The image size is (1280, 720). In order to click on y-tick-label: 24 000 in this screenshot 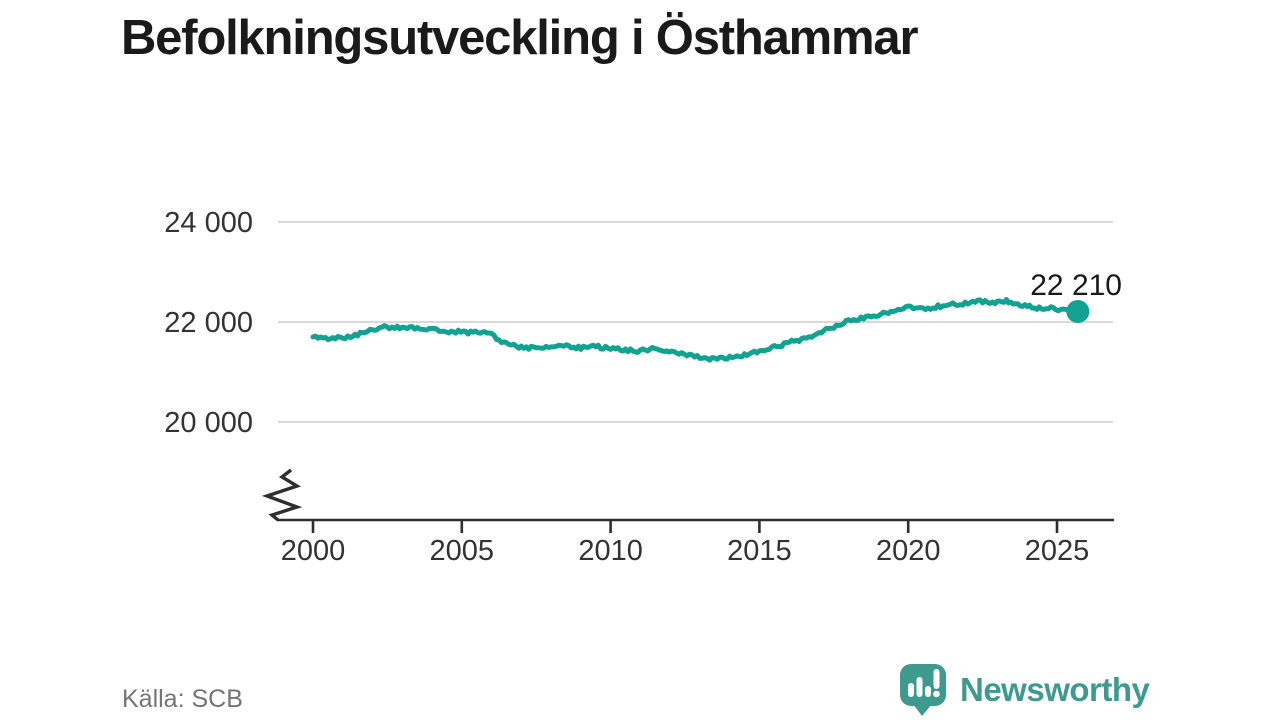, I will do `click(208, 223)`.